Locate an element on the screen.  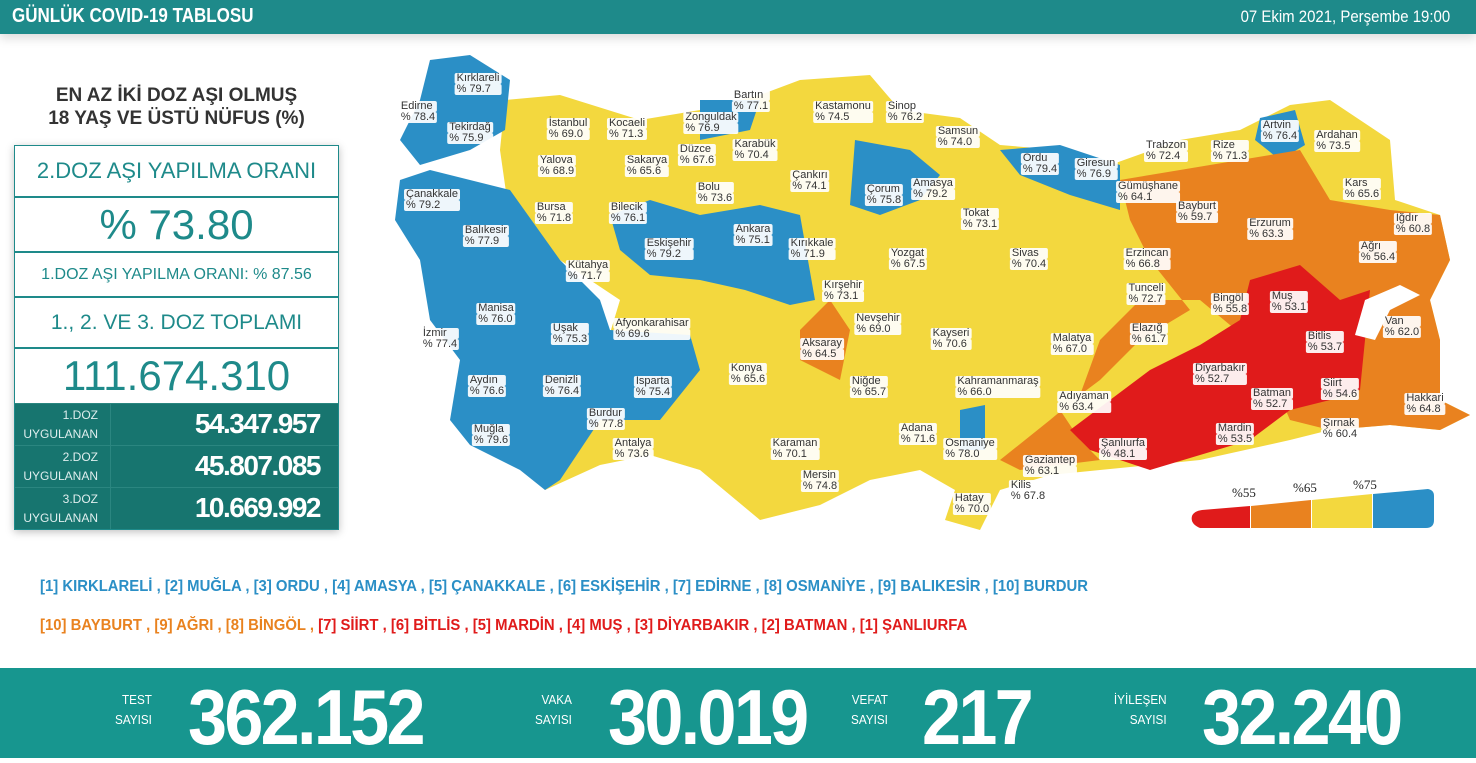
province-value: % 75.9 is located at coordinates (470, 138).